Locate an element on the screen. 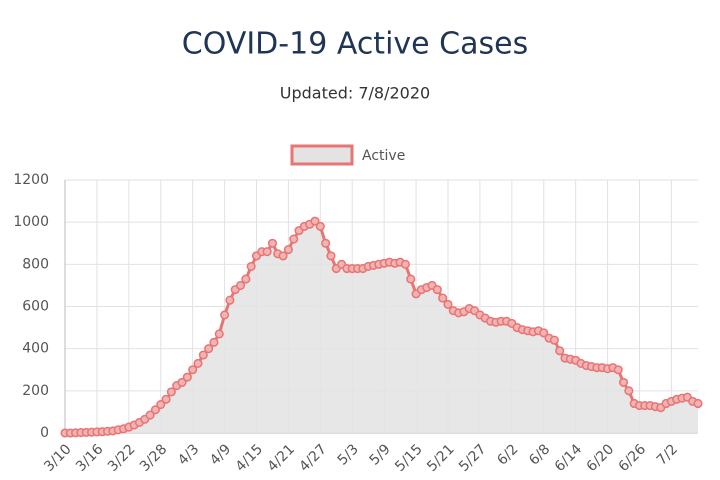 Image resolution: width=720 pixels, height=480 pixels. x-tick-label: 5/9 is located at coordinates (380, 454).